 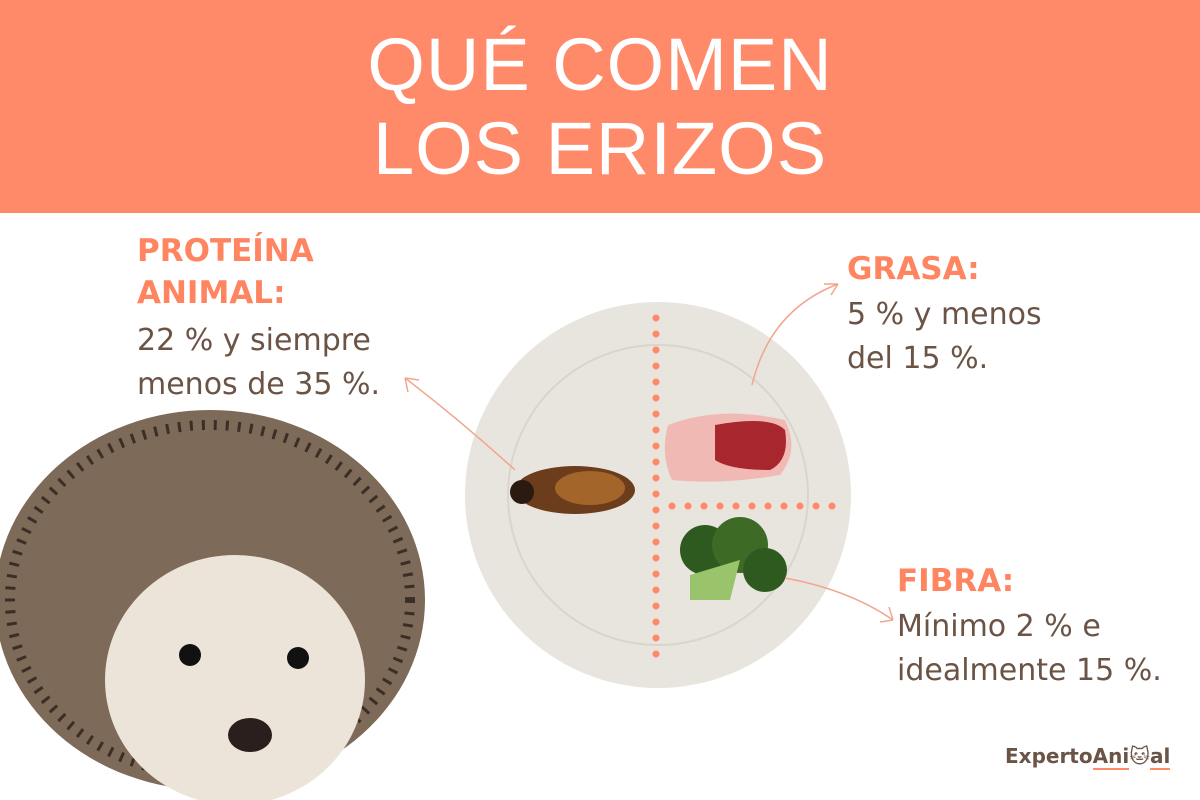 I want to click on expertoanimal-logo: ExpertoAni🐱al, so click(x=1088, y=757).